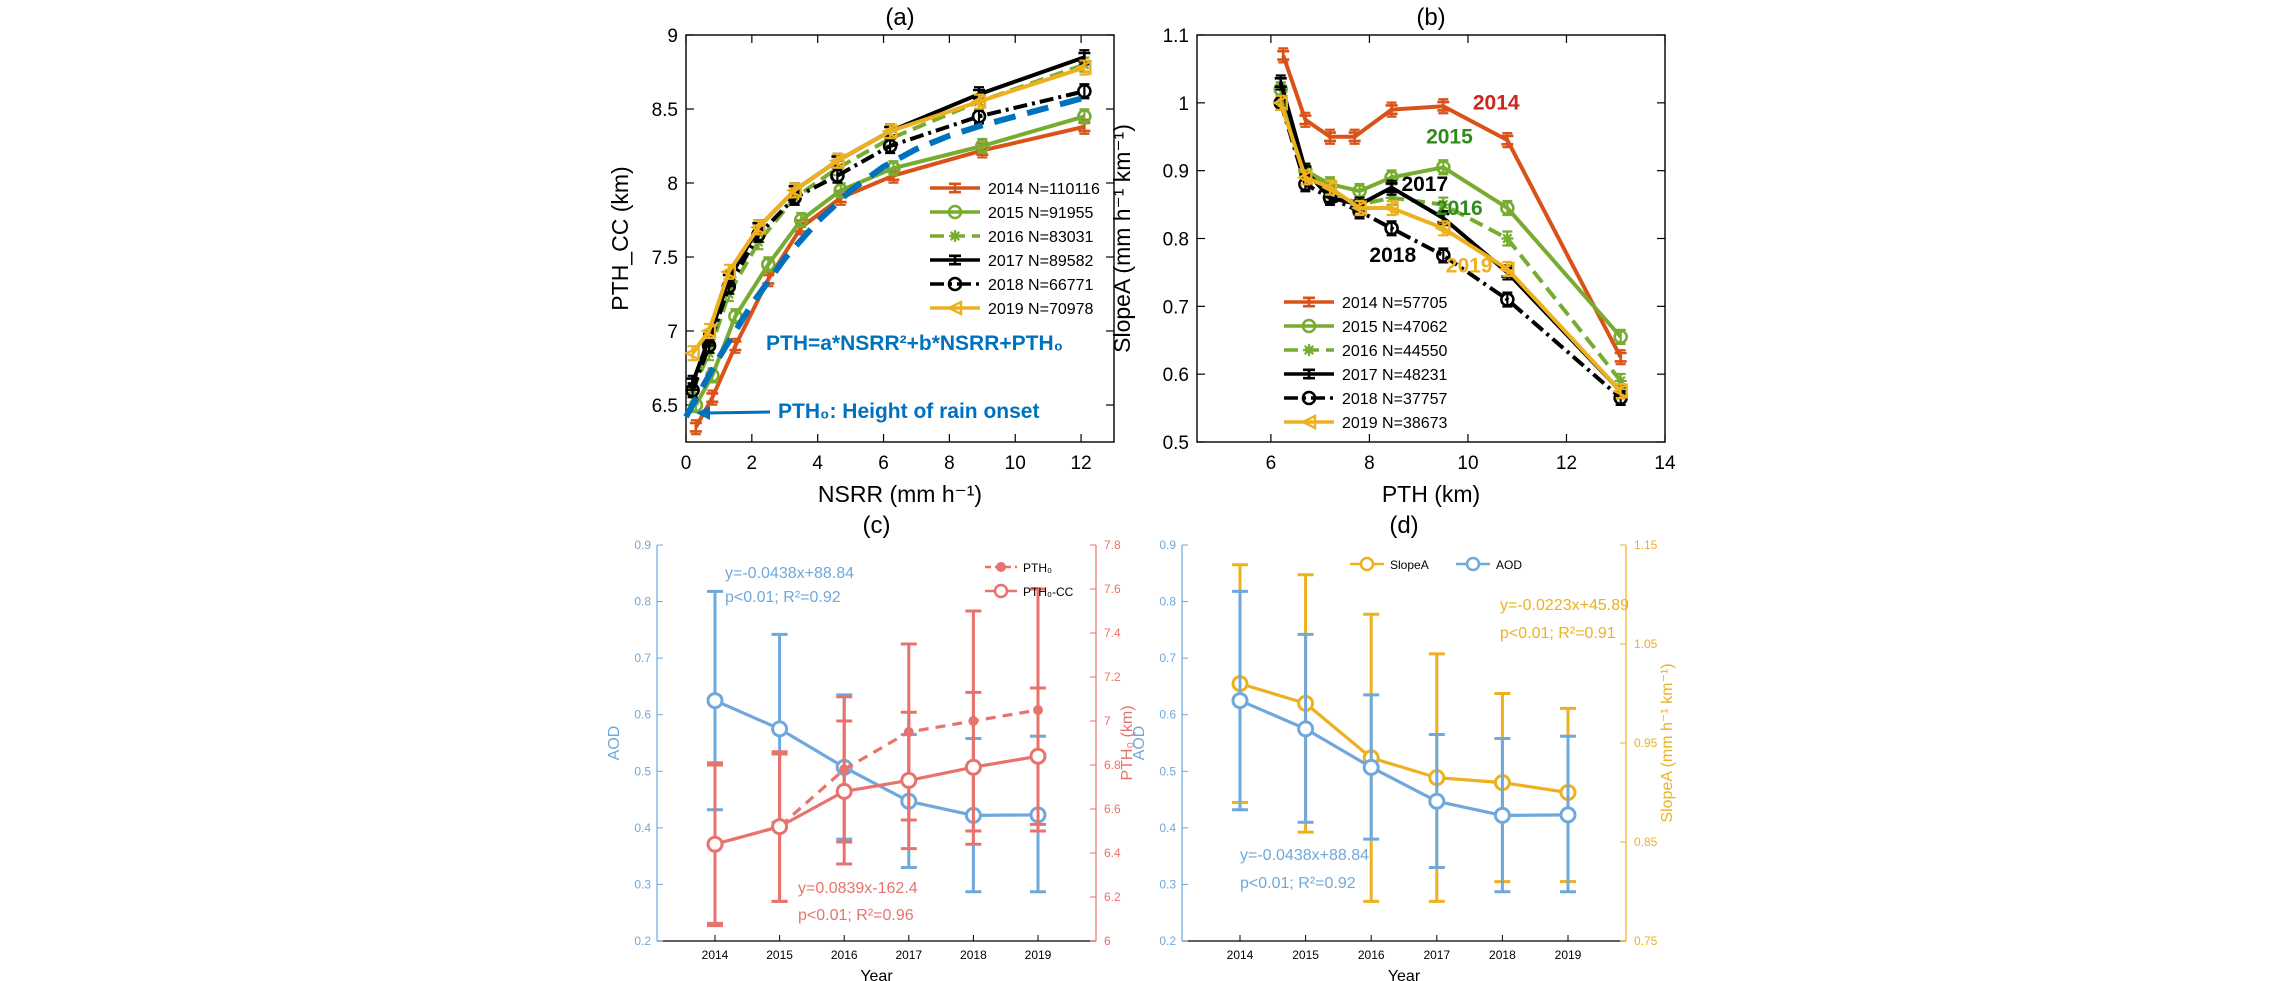 The width and height of the screenshot is (2272, 981). What do you see at coordinates (1044, 189) in the screenshot?
I see `legend-entry: 2014 N=110116` at bounding box center [1044, 189].